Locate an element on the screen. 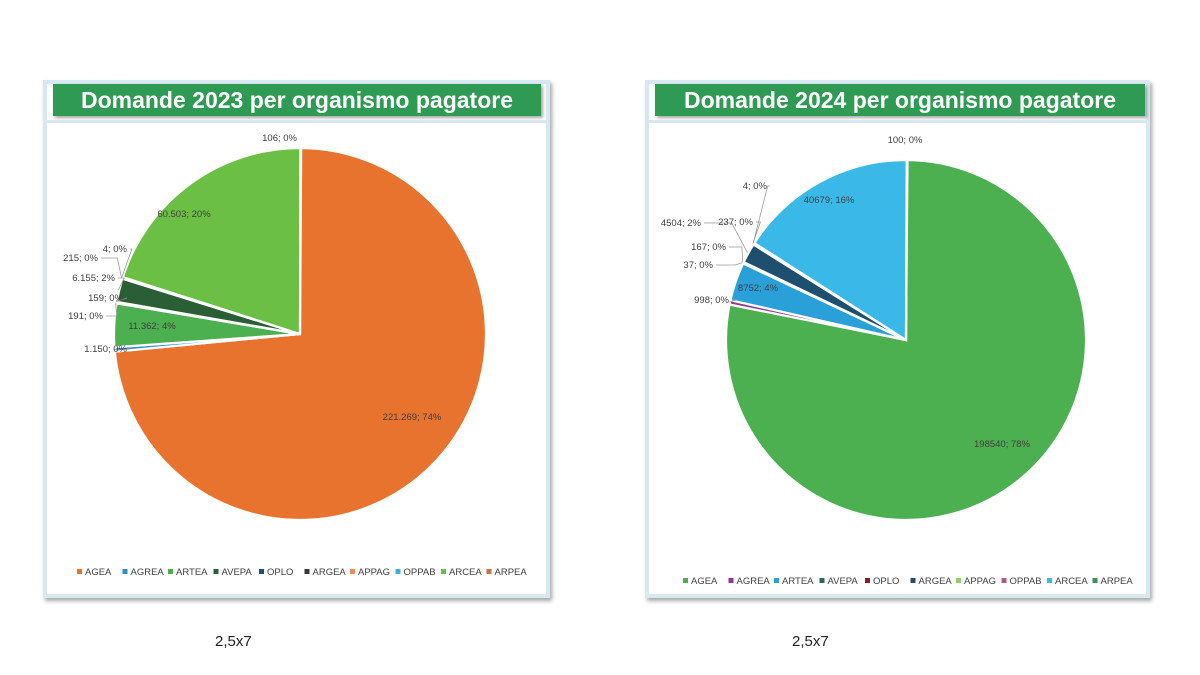  data-label-artea: 8752; 4% is located at coordinates (758, 288).